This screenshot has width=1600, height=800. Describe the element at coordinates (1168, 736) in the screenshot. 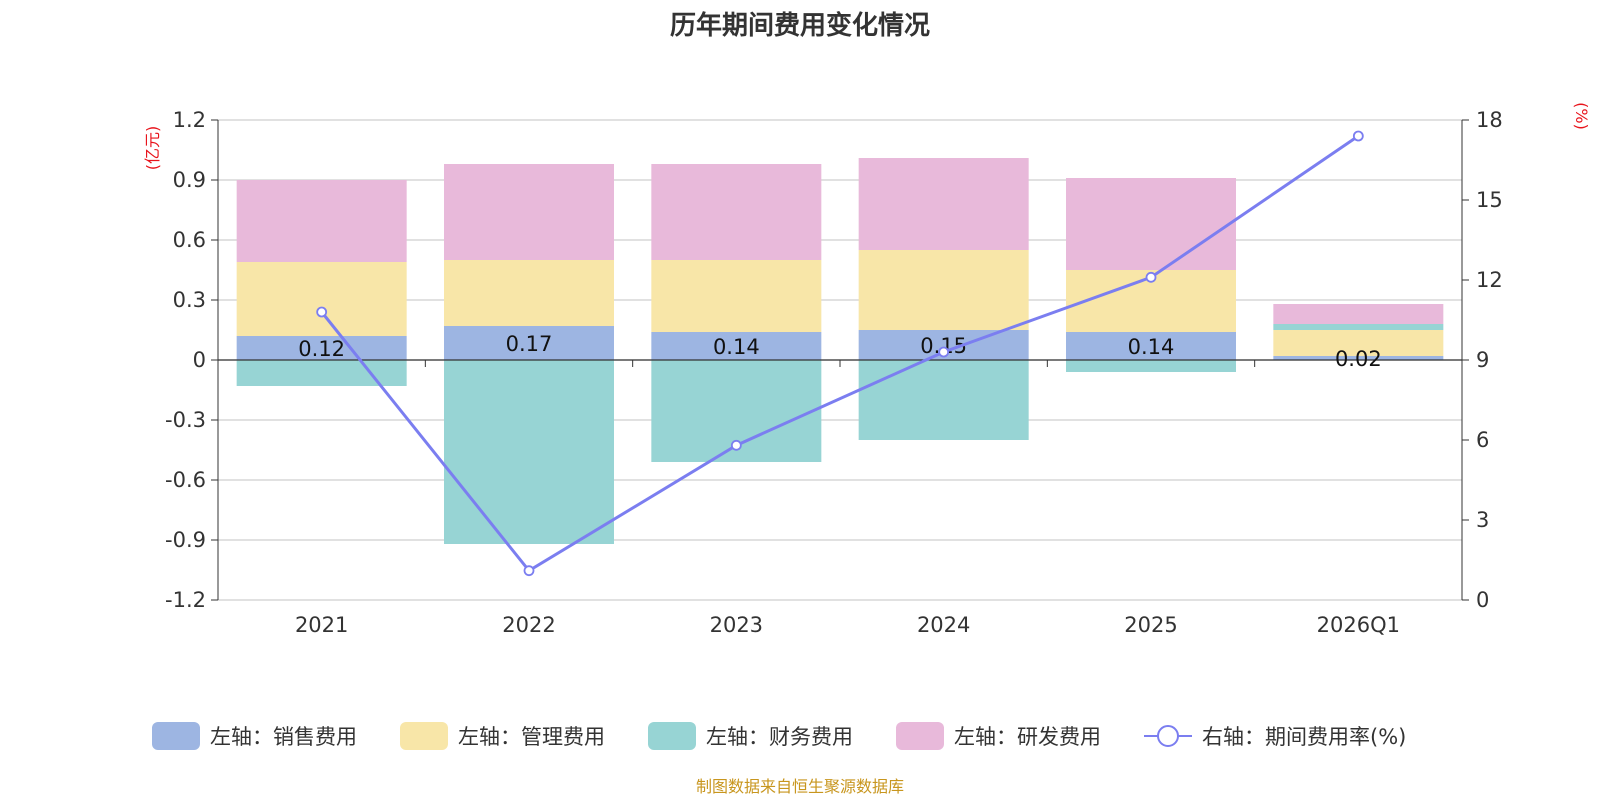

I see `legend-line-marker` at that location.